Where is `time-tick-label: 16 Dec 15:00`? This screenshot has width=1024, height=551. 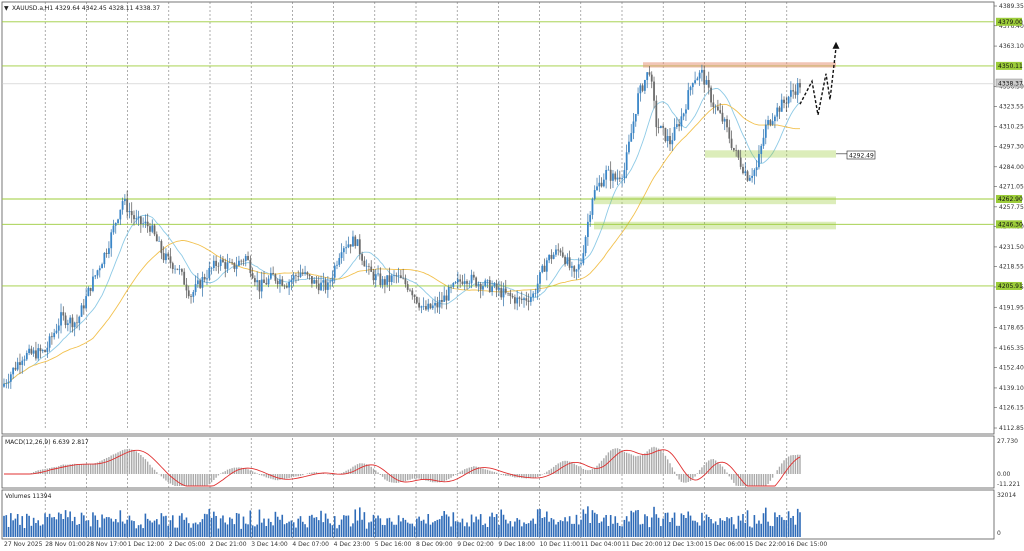
time-tick-label: 16 Dec 15:00 is located at coordinates (807, 544).